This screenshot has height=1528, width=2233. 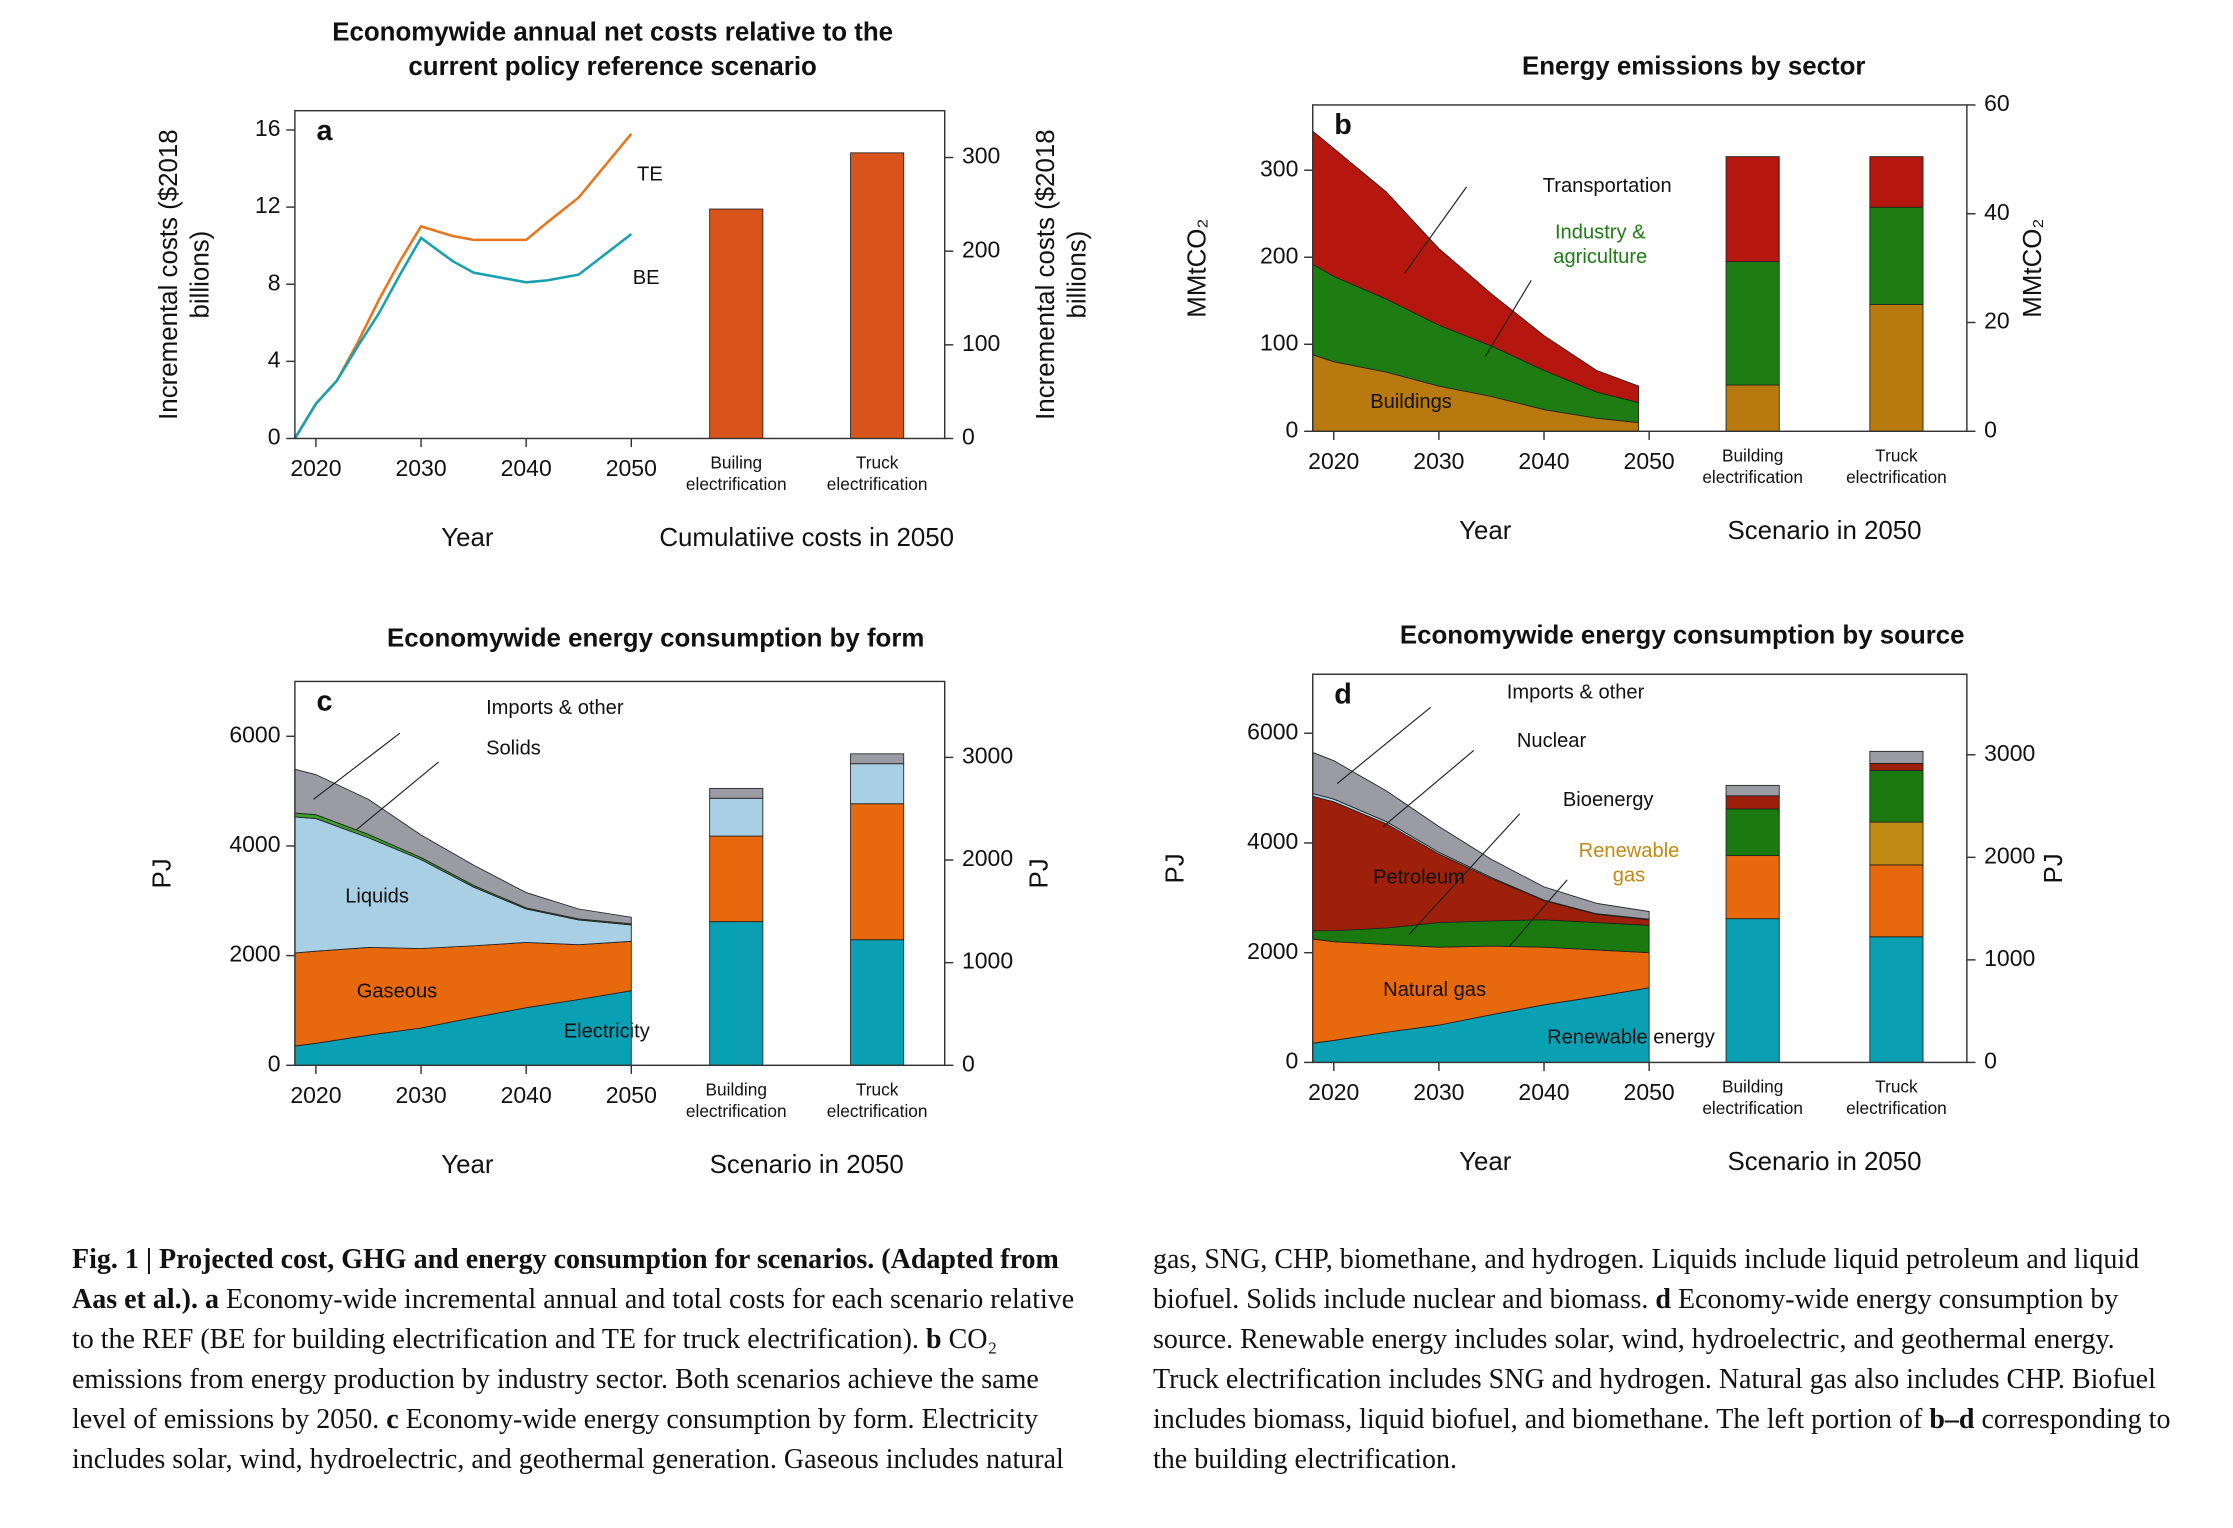 What do you see at coordinates (1411, 402) in the screenshot?
I see `series-label: Buildings` at bounding box center [1411, 402].